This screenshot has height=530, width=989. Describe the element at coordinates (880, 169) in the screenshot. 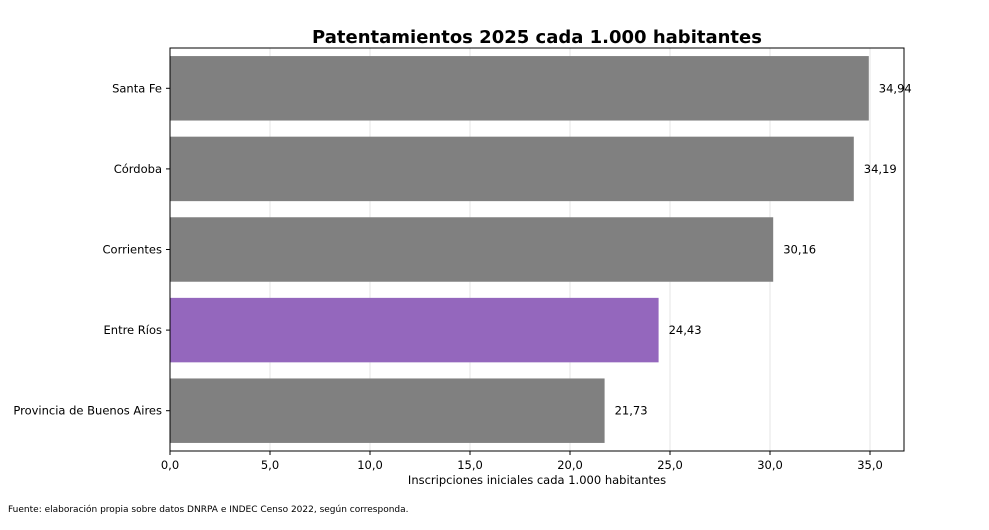

I see `bar-value-label: 34,19` at that location.